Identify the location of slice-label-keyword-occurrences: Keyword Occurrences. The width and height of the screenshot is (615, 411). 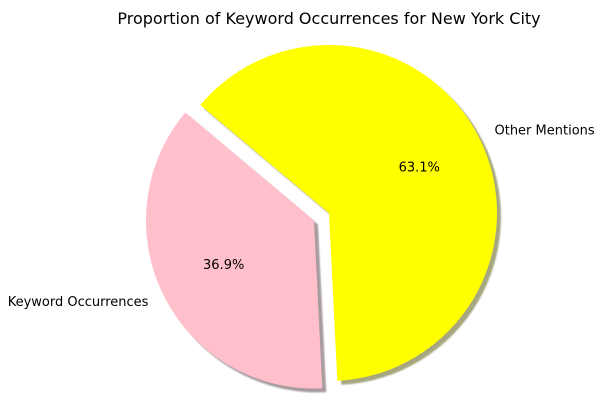
(78, 302).